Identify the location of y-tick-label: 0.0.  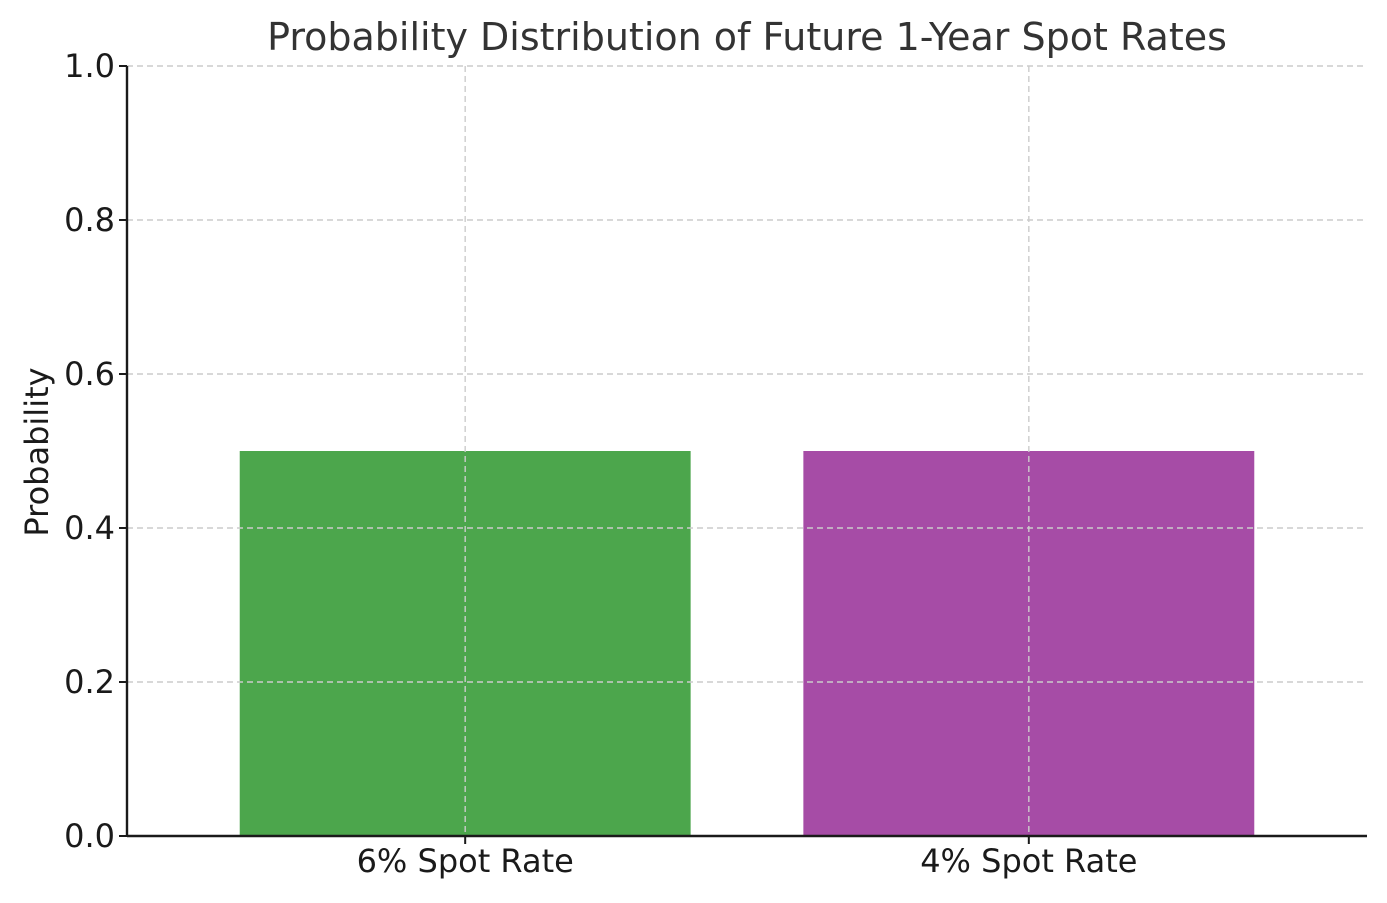
(89, 836).